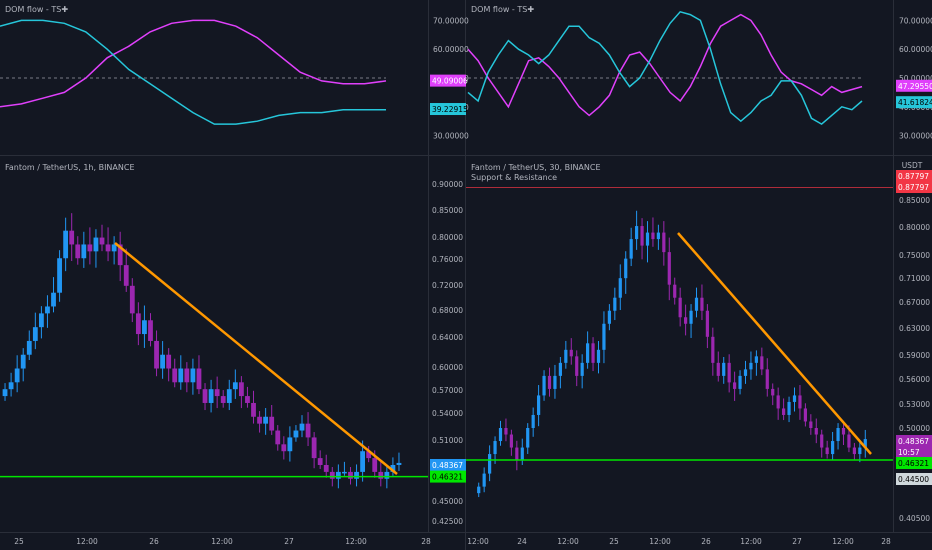 This screenshot has width=932, height=550. Describe the element at coordinates (915, 78) in the screenshot. I see `right-dom-axis-label: 50.00000` at that location.